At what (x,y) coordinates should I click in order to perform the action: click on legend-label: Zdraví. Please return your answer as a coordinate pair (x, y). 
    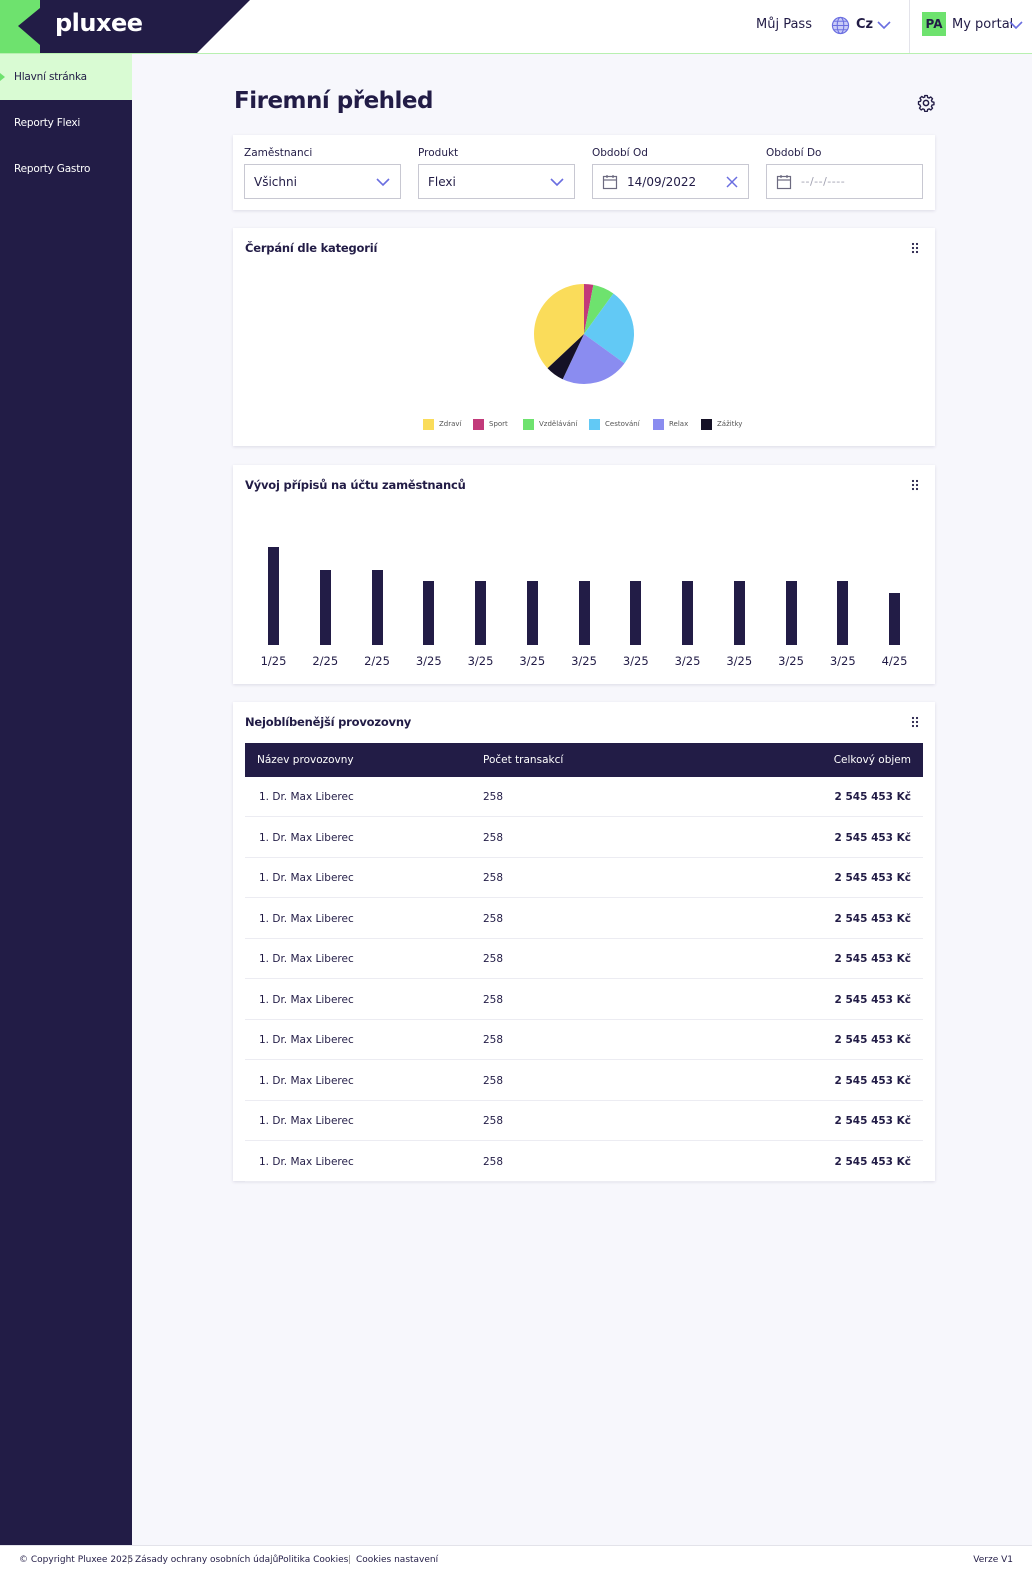
    Looking at the image, I should click on (450, 424).